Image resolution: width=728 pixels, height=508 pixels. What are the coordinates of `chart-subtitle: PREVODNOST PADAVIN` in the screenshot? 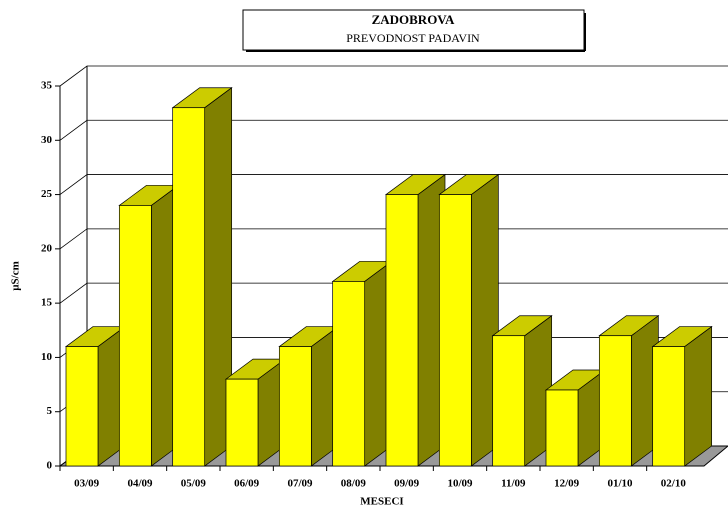 It's located at (413, 38).